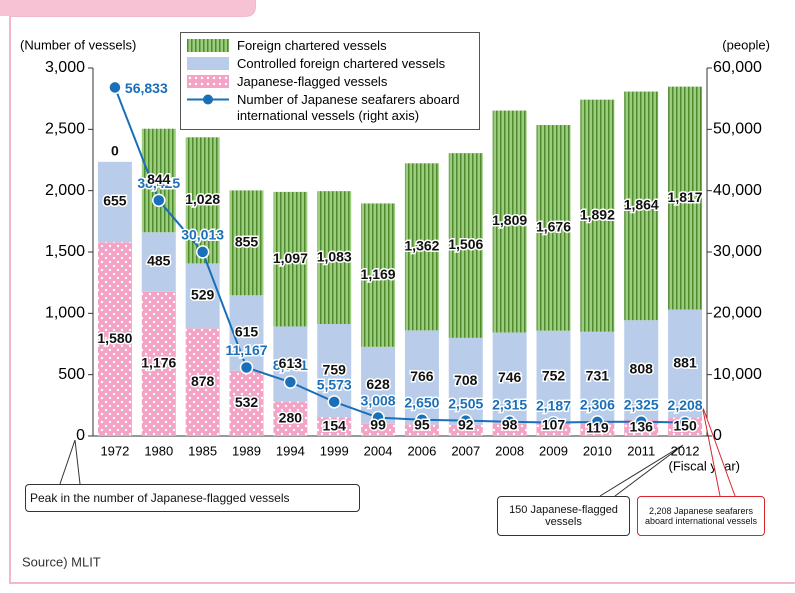 This screenshot has width=795, height=593. I want to click on line-value-label: 2,187, so click(553, 405).